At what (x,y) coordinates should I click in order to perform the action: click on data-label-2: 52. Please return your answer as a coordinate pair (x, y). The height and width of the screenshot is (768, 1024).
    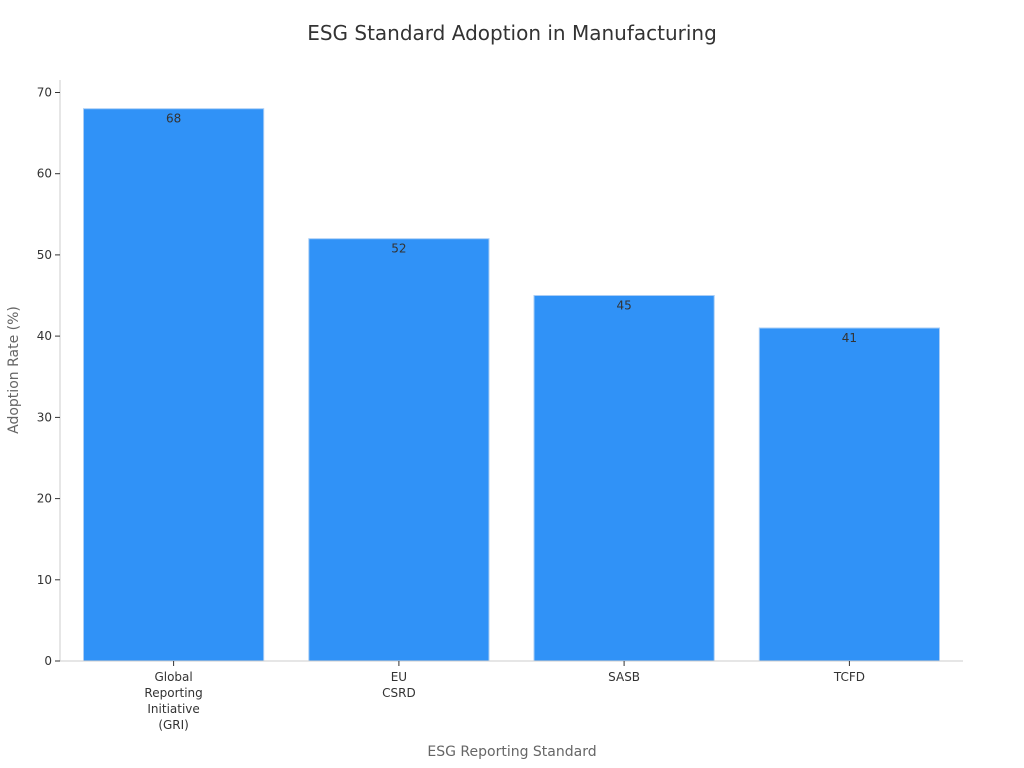
    Looking at the image, I should click on (398, 249).